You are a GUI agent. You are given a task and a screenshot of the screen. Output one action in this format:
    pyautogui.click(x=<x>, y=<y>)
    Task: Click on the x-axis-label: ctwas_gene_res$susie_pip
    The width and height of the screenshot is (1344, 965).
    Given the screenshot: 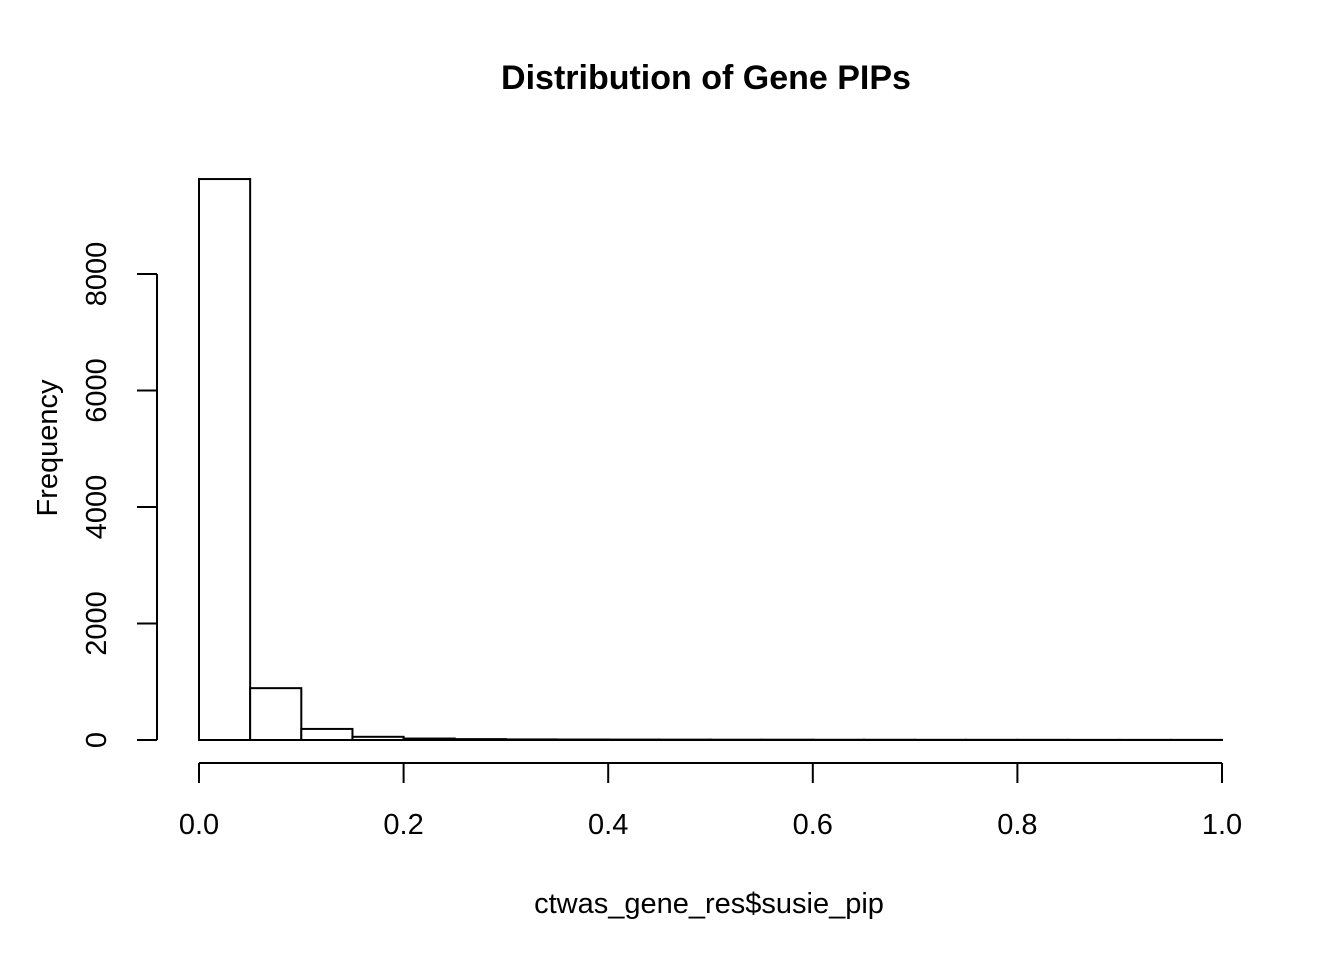 What is the action you would take?
    pyautogui.click(x=709, y=904)
    